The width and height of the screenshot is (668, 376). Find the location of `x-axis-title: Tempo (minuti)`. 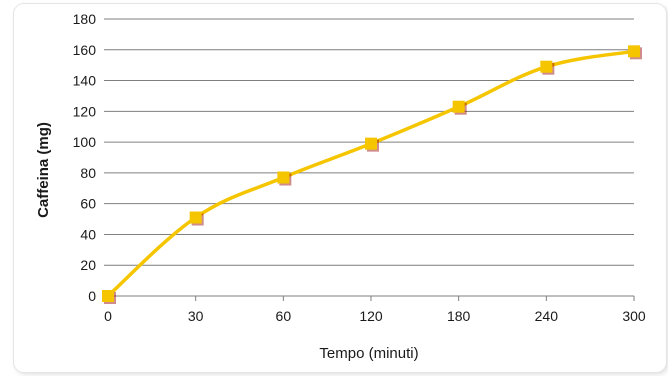

x-axis-title: Tempo (minuti) is located at coordinates (368, 353).